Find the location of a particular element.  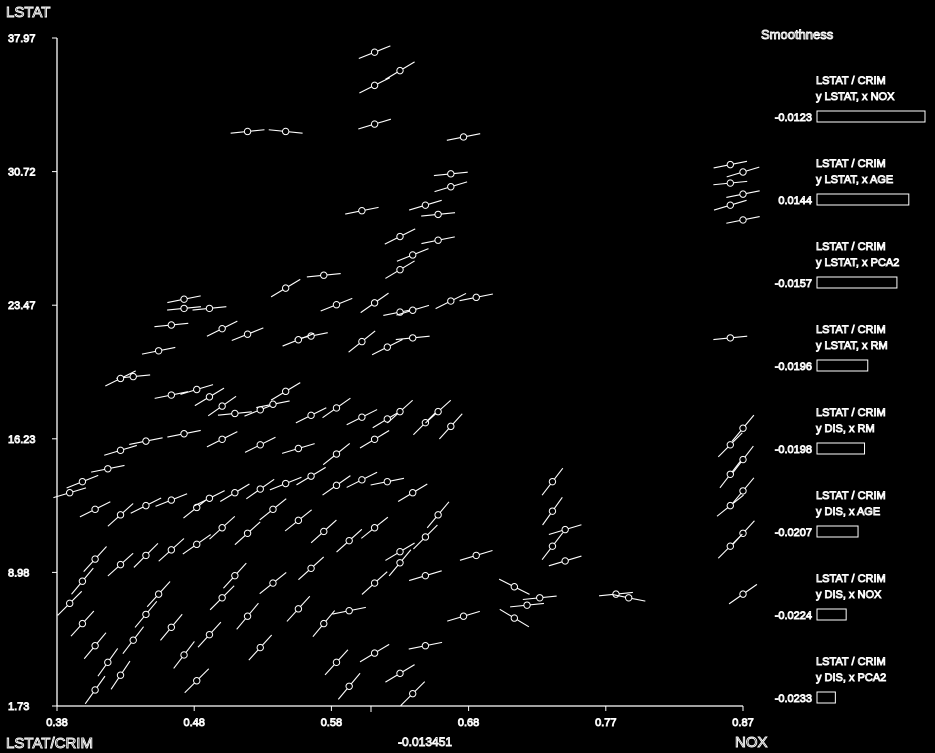

legend-entry-value: -0.0157 is located at coordinates (793, 284).